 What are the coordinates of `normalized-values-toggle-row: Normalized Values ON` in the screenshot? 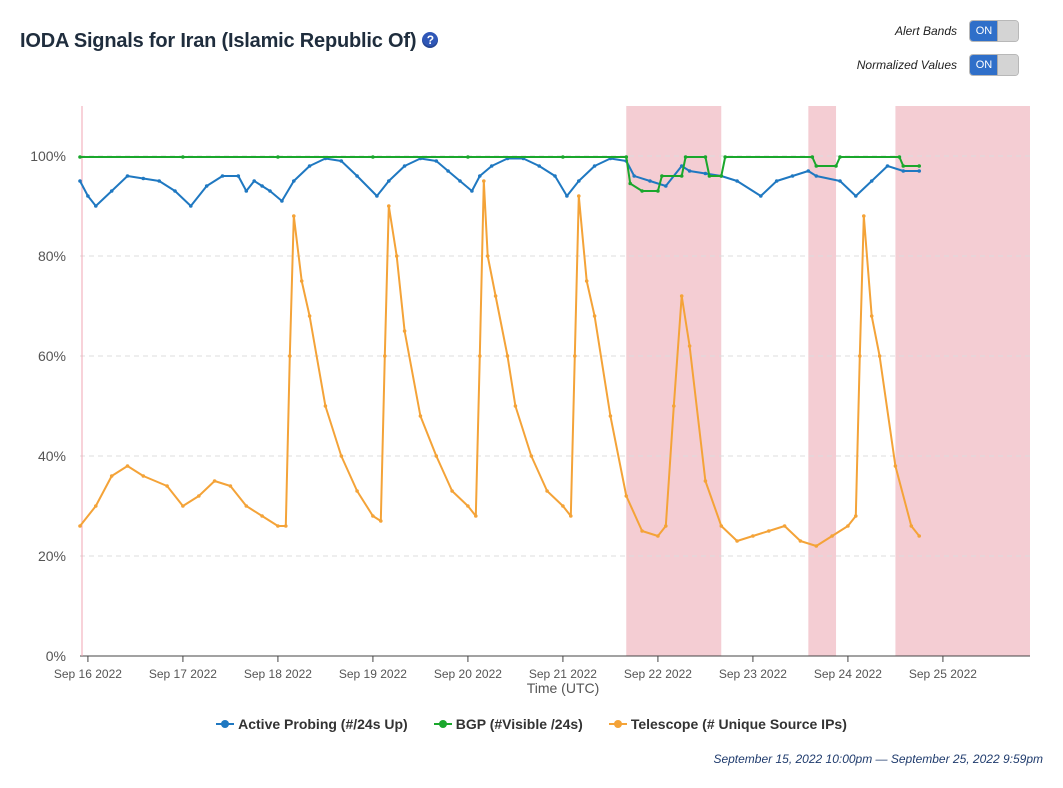 It's located at (938, 65).